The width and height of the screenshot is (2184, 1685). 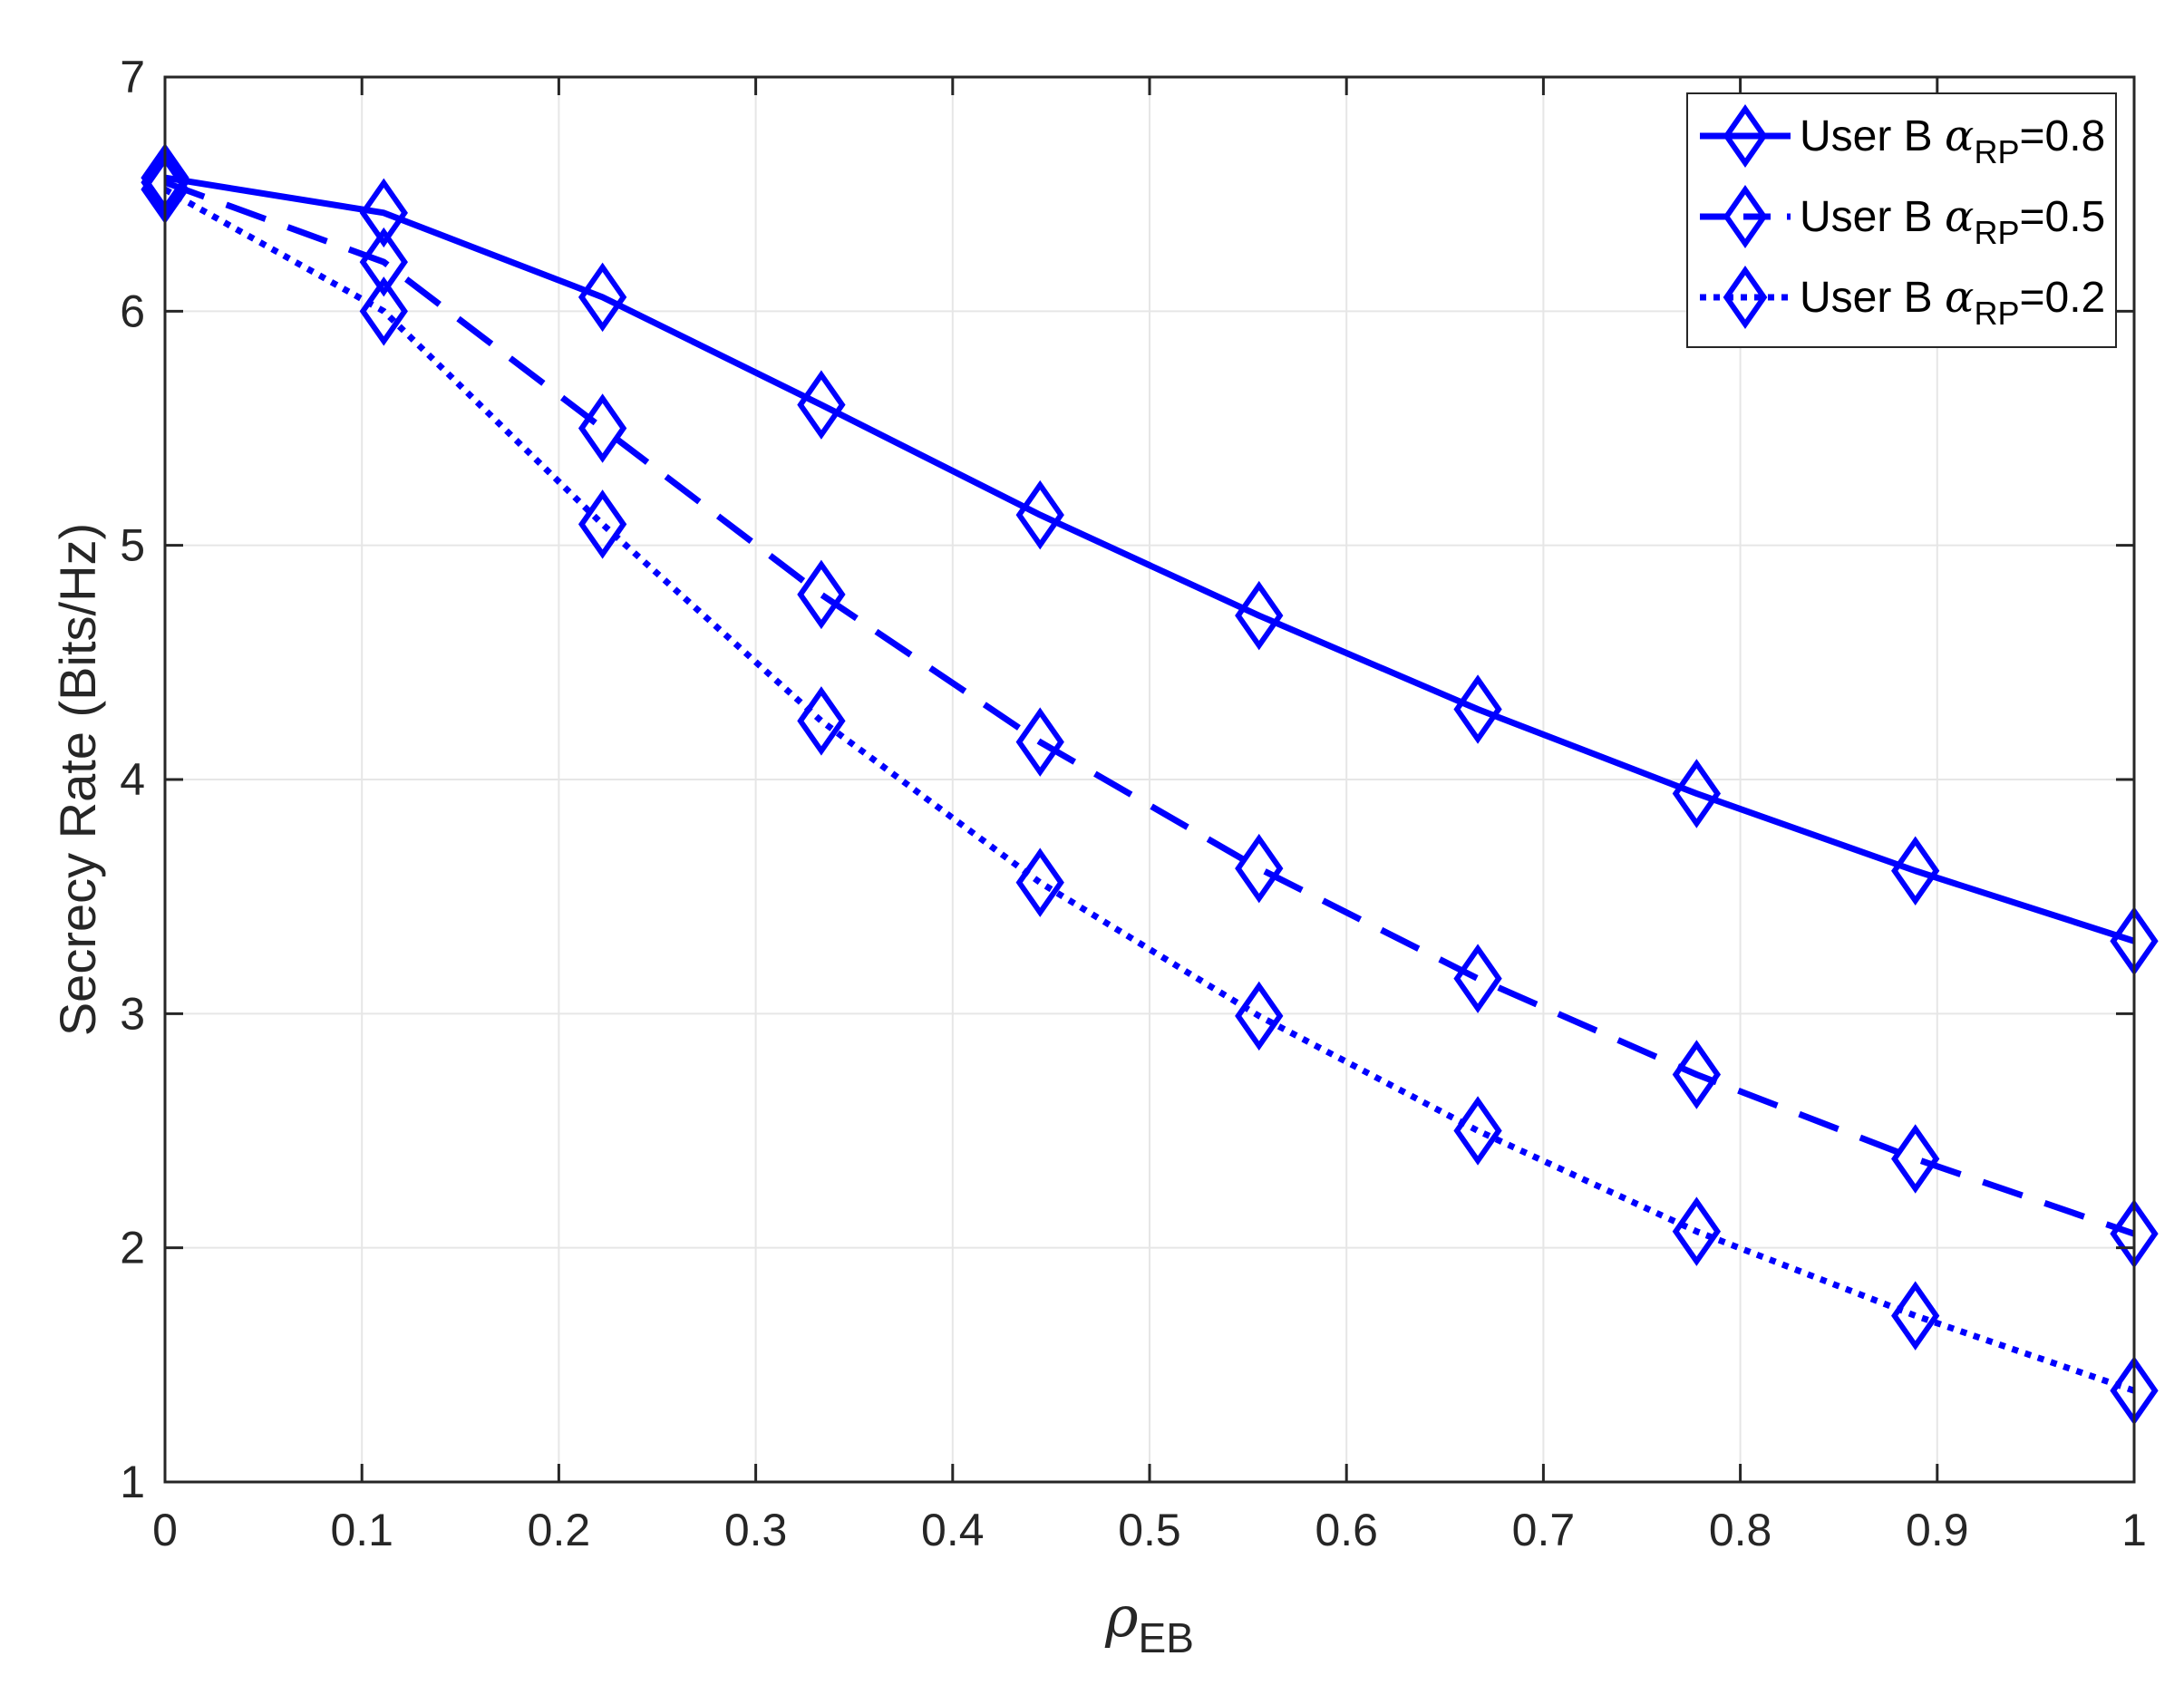 I want to click on x-axis-title-symbol: ρ, so click(x=1121, y=1616).